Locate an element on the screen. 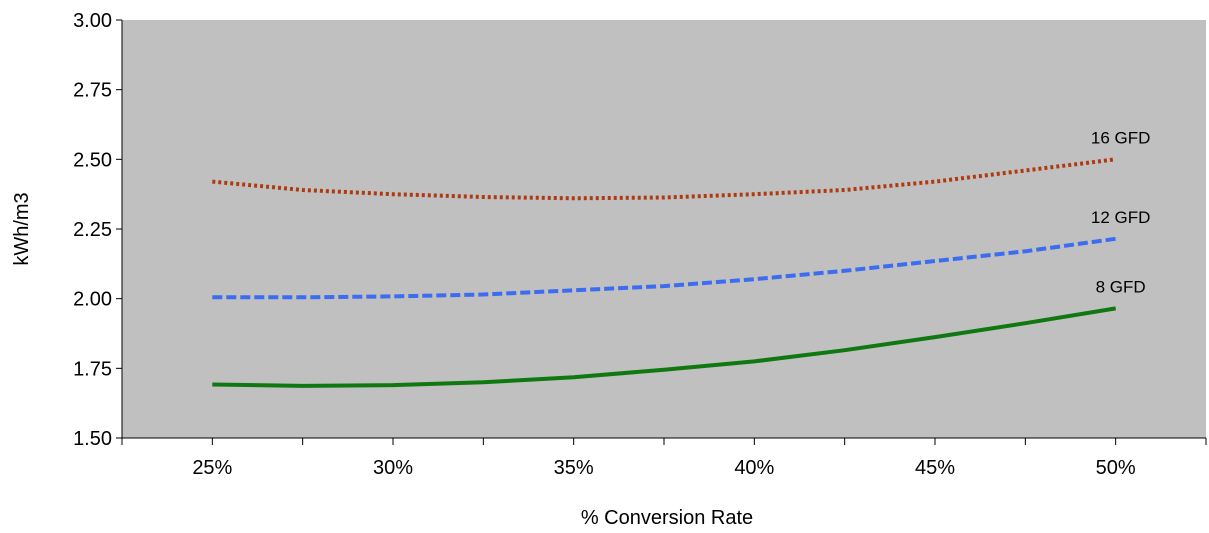 This screenshot has width=1209, height=533. y-tick-label: 1.75 is located at coordinates (92, 369).